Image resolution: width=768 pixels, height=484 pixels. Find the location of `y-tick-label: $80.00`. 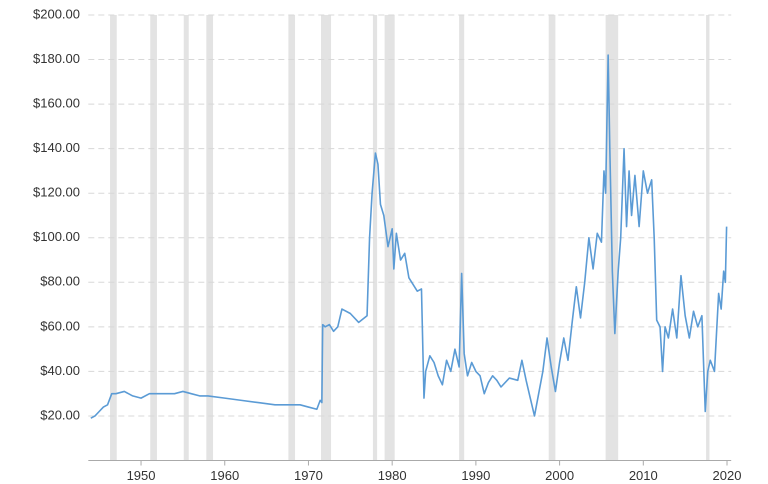

y-tick-label: $80.00 is located at coordinates (60, 281).